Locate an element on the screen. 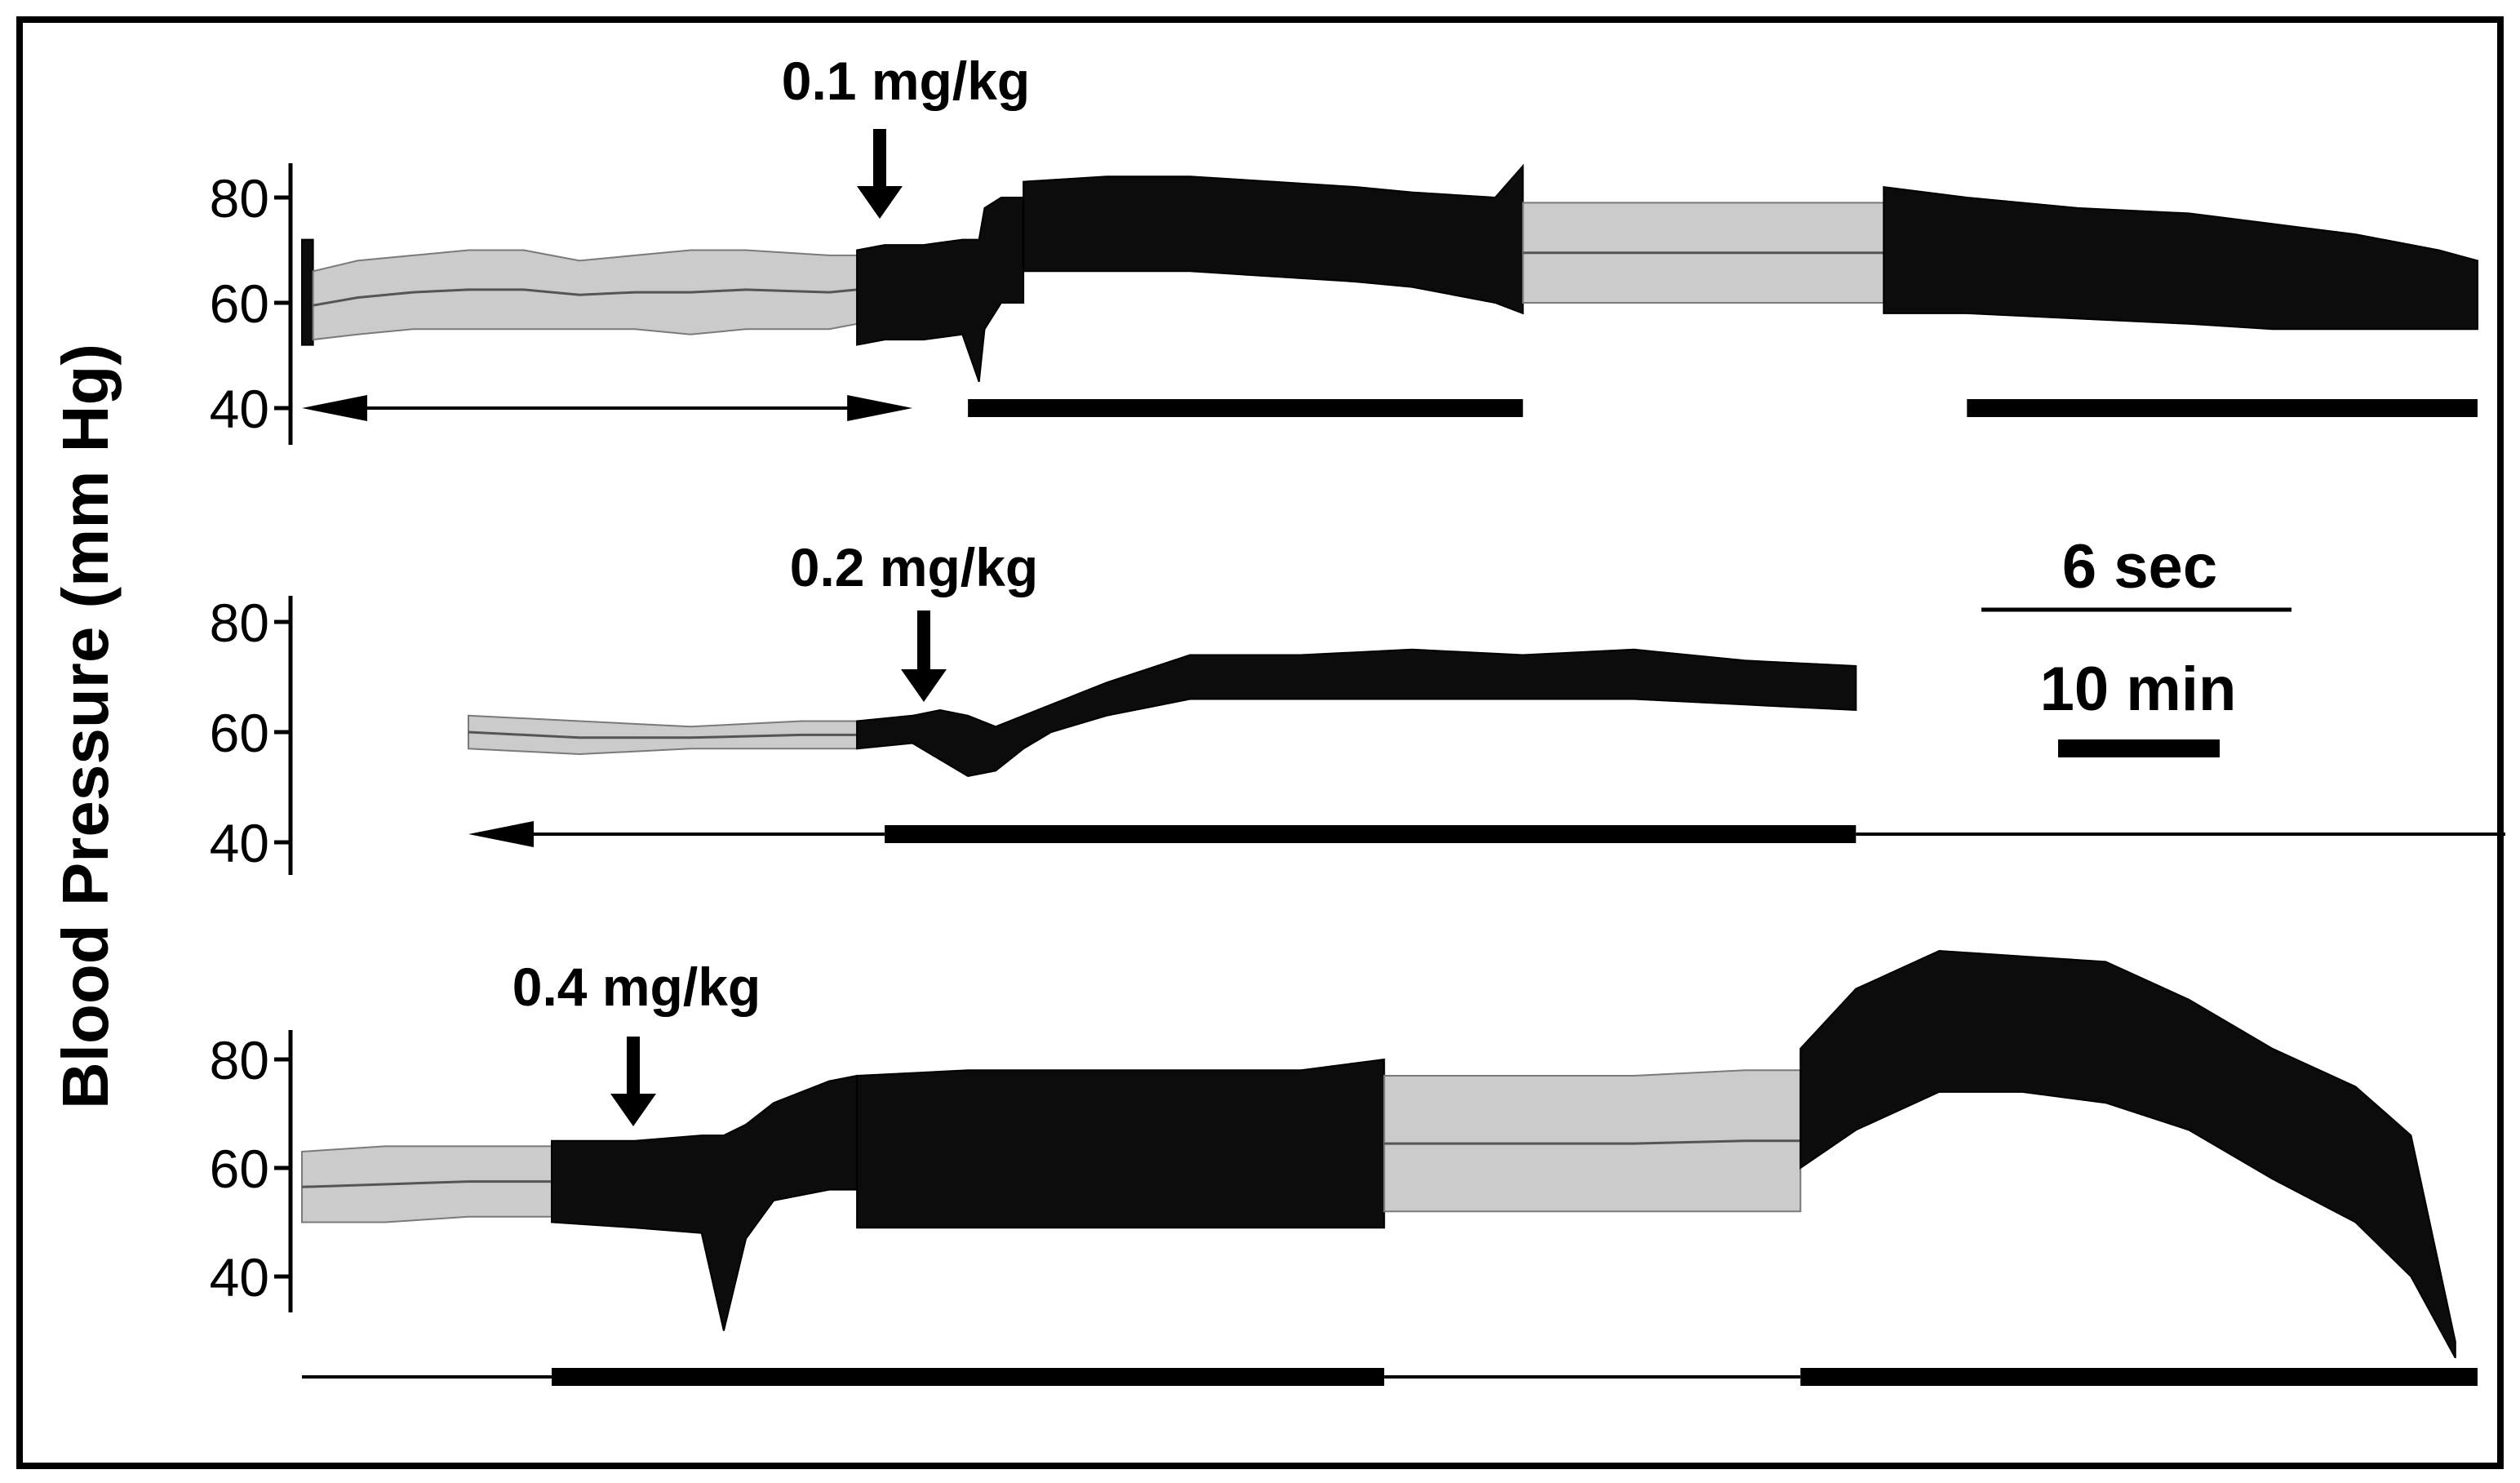 The width and height of the screenshot is (2520, 1483). scale-bar-legend: 6 sec 10 min is located at coordinates (2136, 644).